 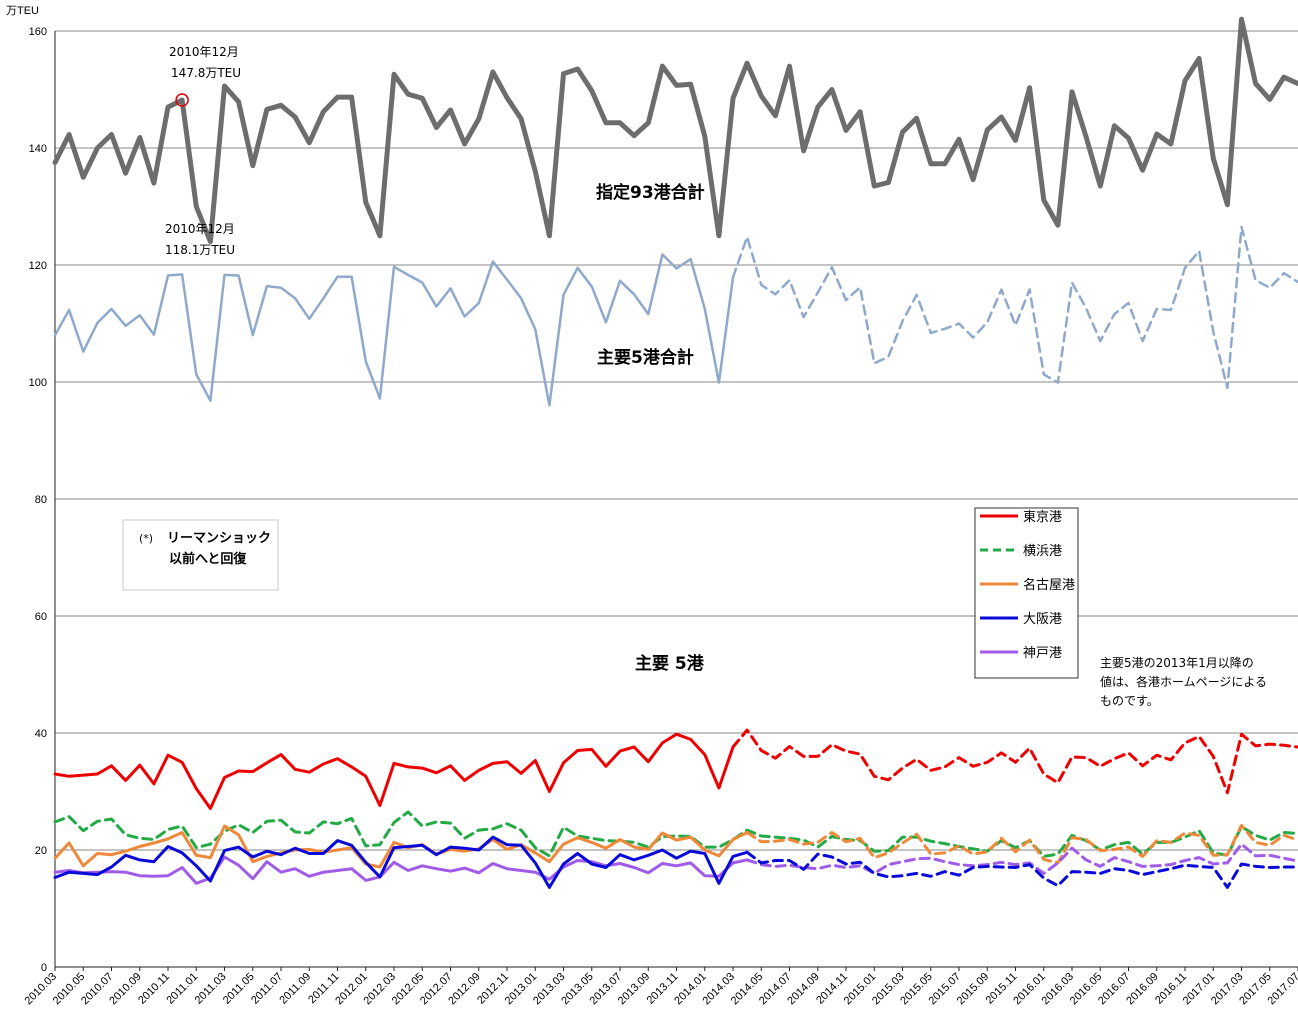 I want to click on label-5-ports: 主要 5港, so click(x=670, y=663).